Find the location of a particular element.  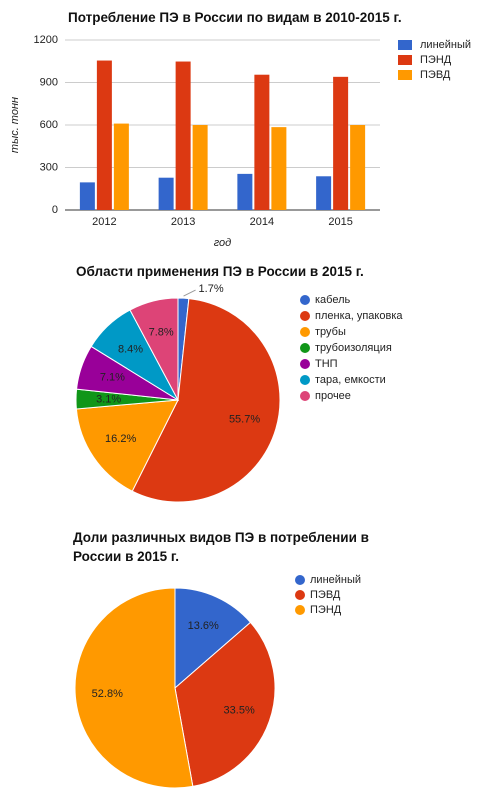

legend-label: трубоизоляция is located at coordinates (353, 348).